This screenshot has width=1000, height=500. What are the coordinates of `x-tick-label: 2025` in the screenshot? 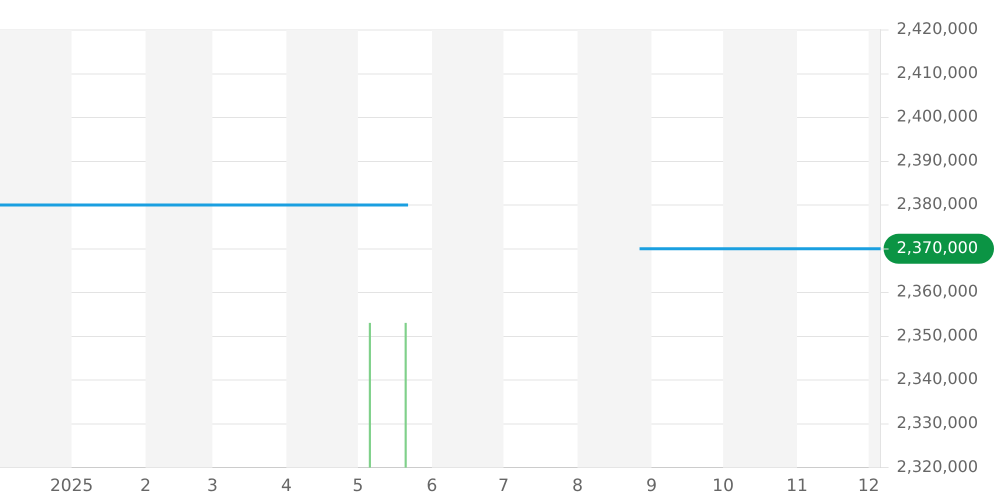 It's located at (72, 486).